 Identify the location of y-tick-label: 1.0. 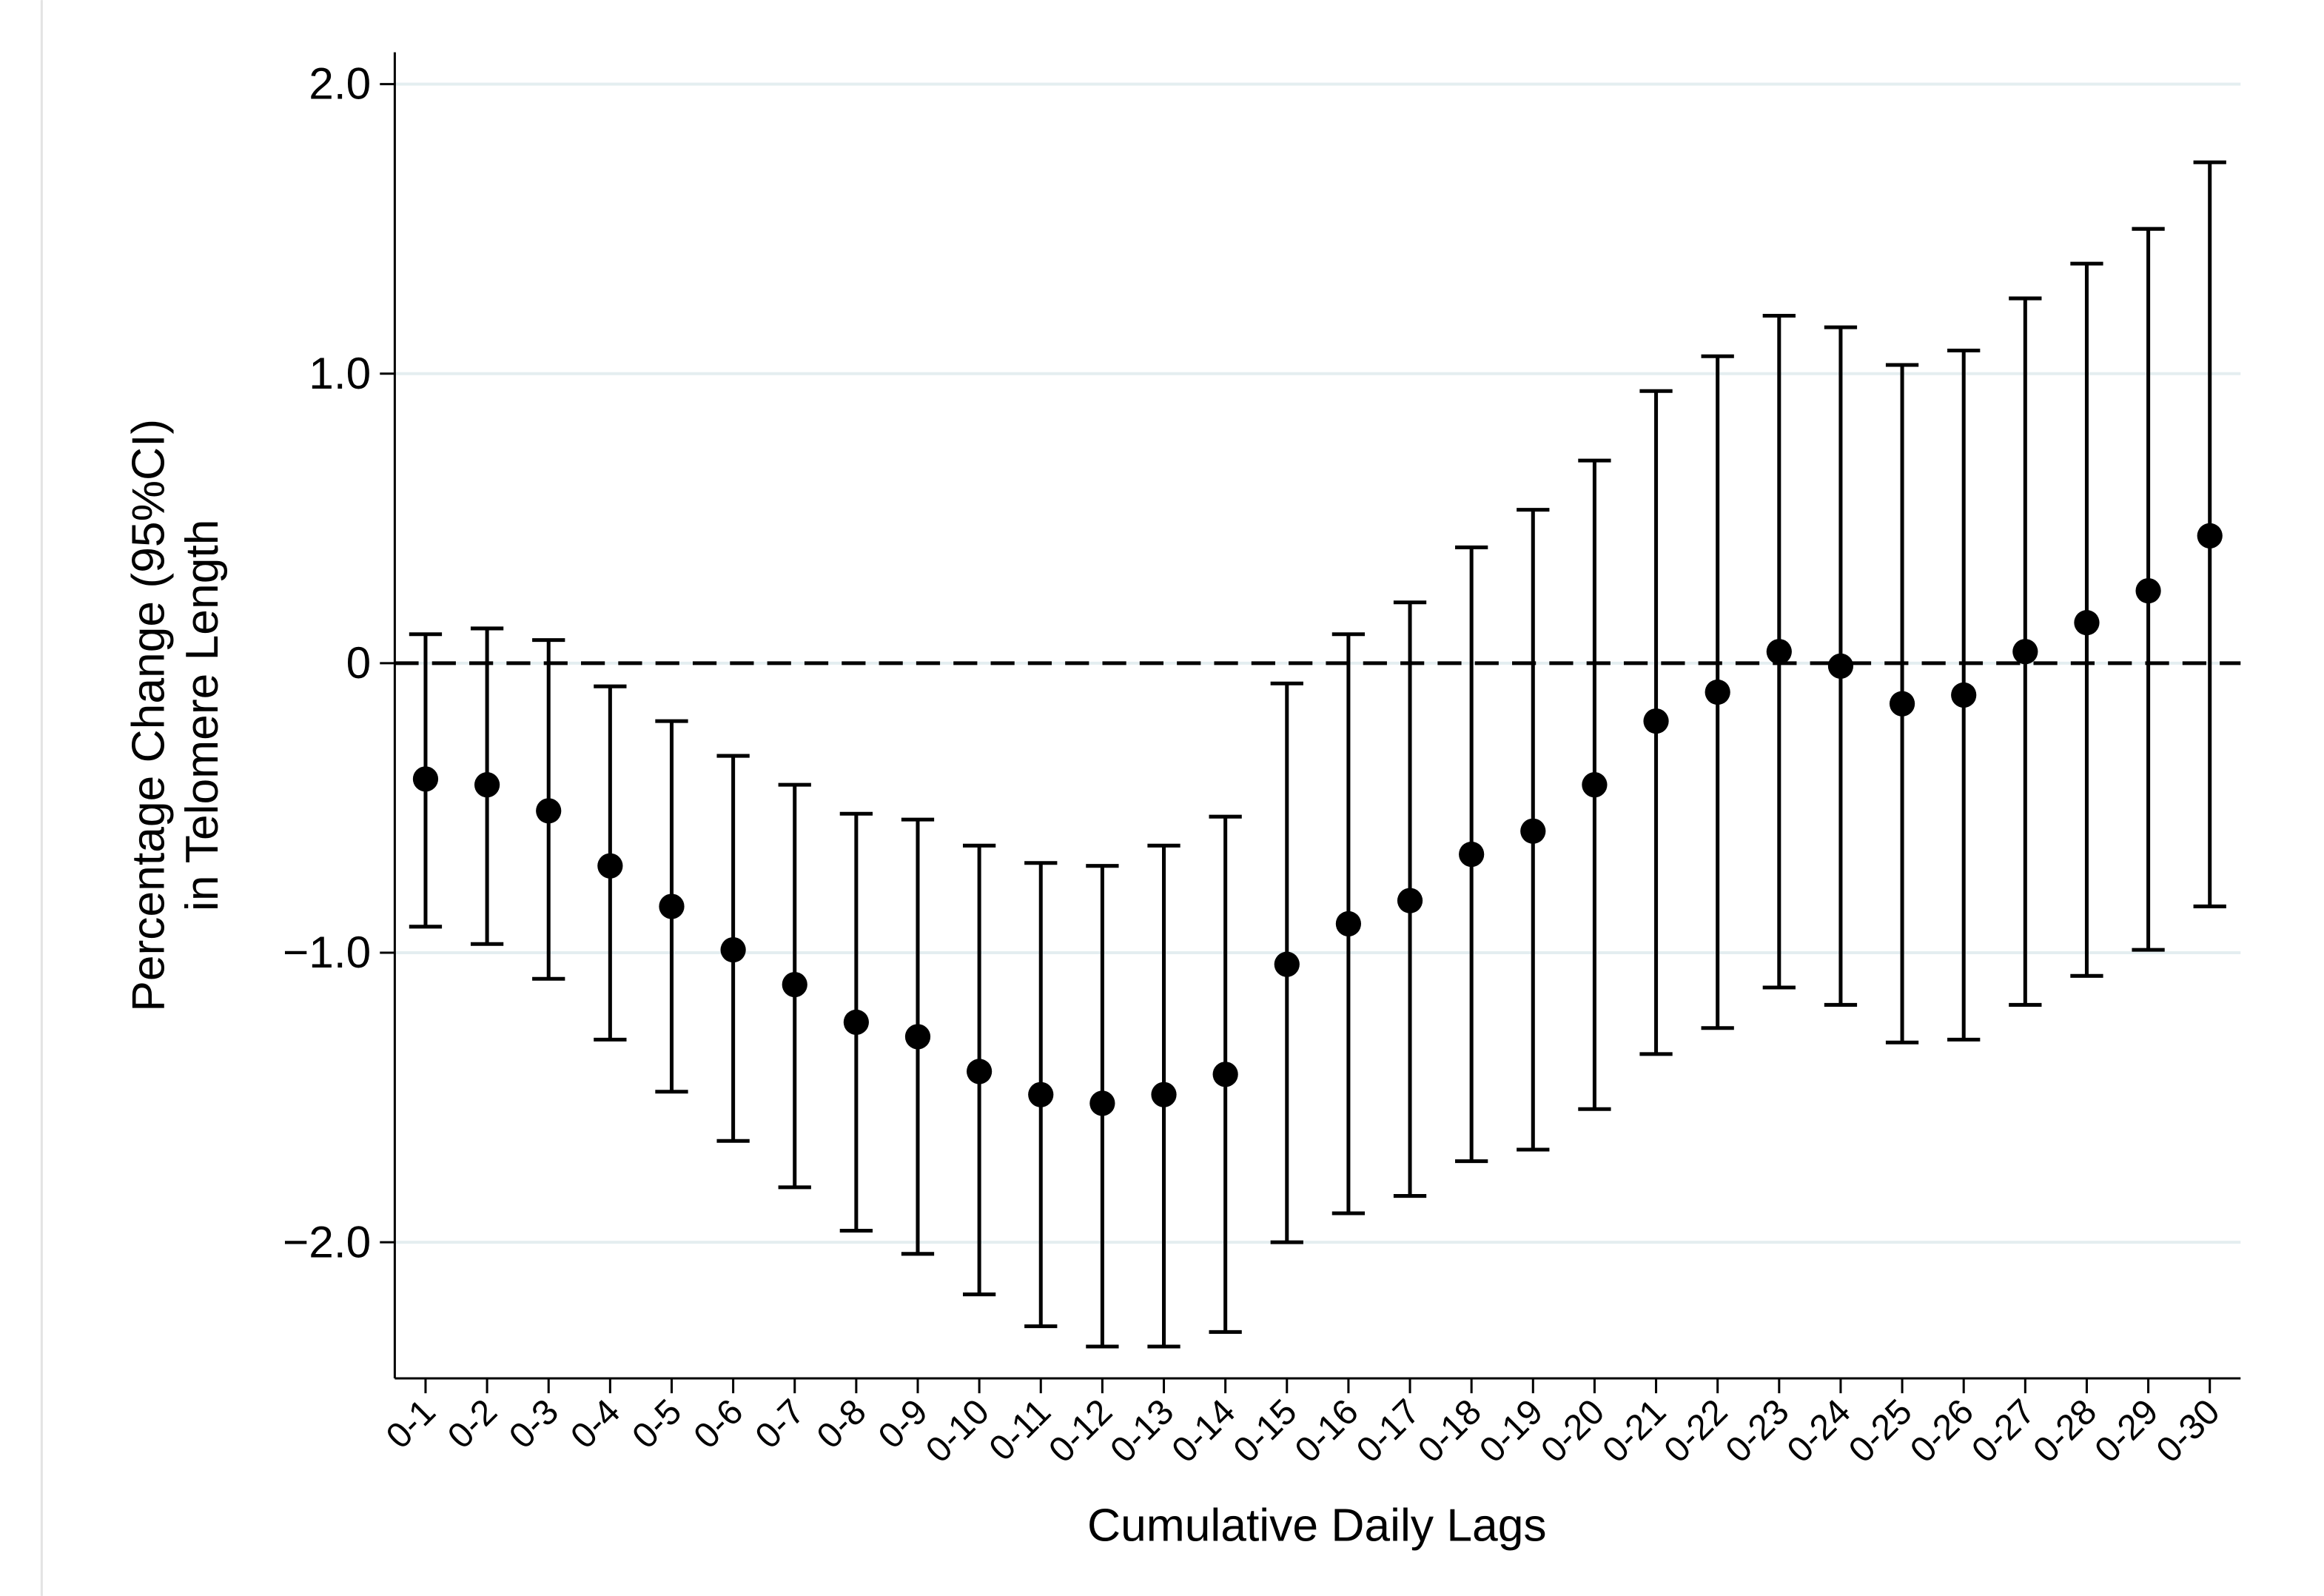
(340, 373).